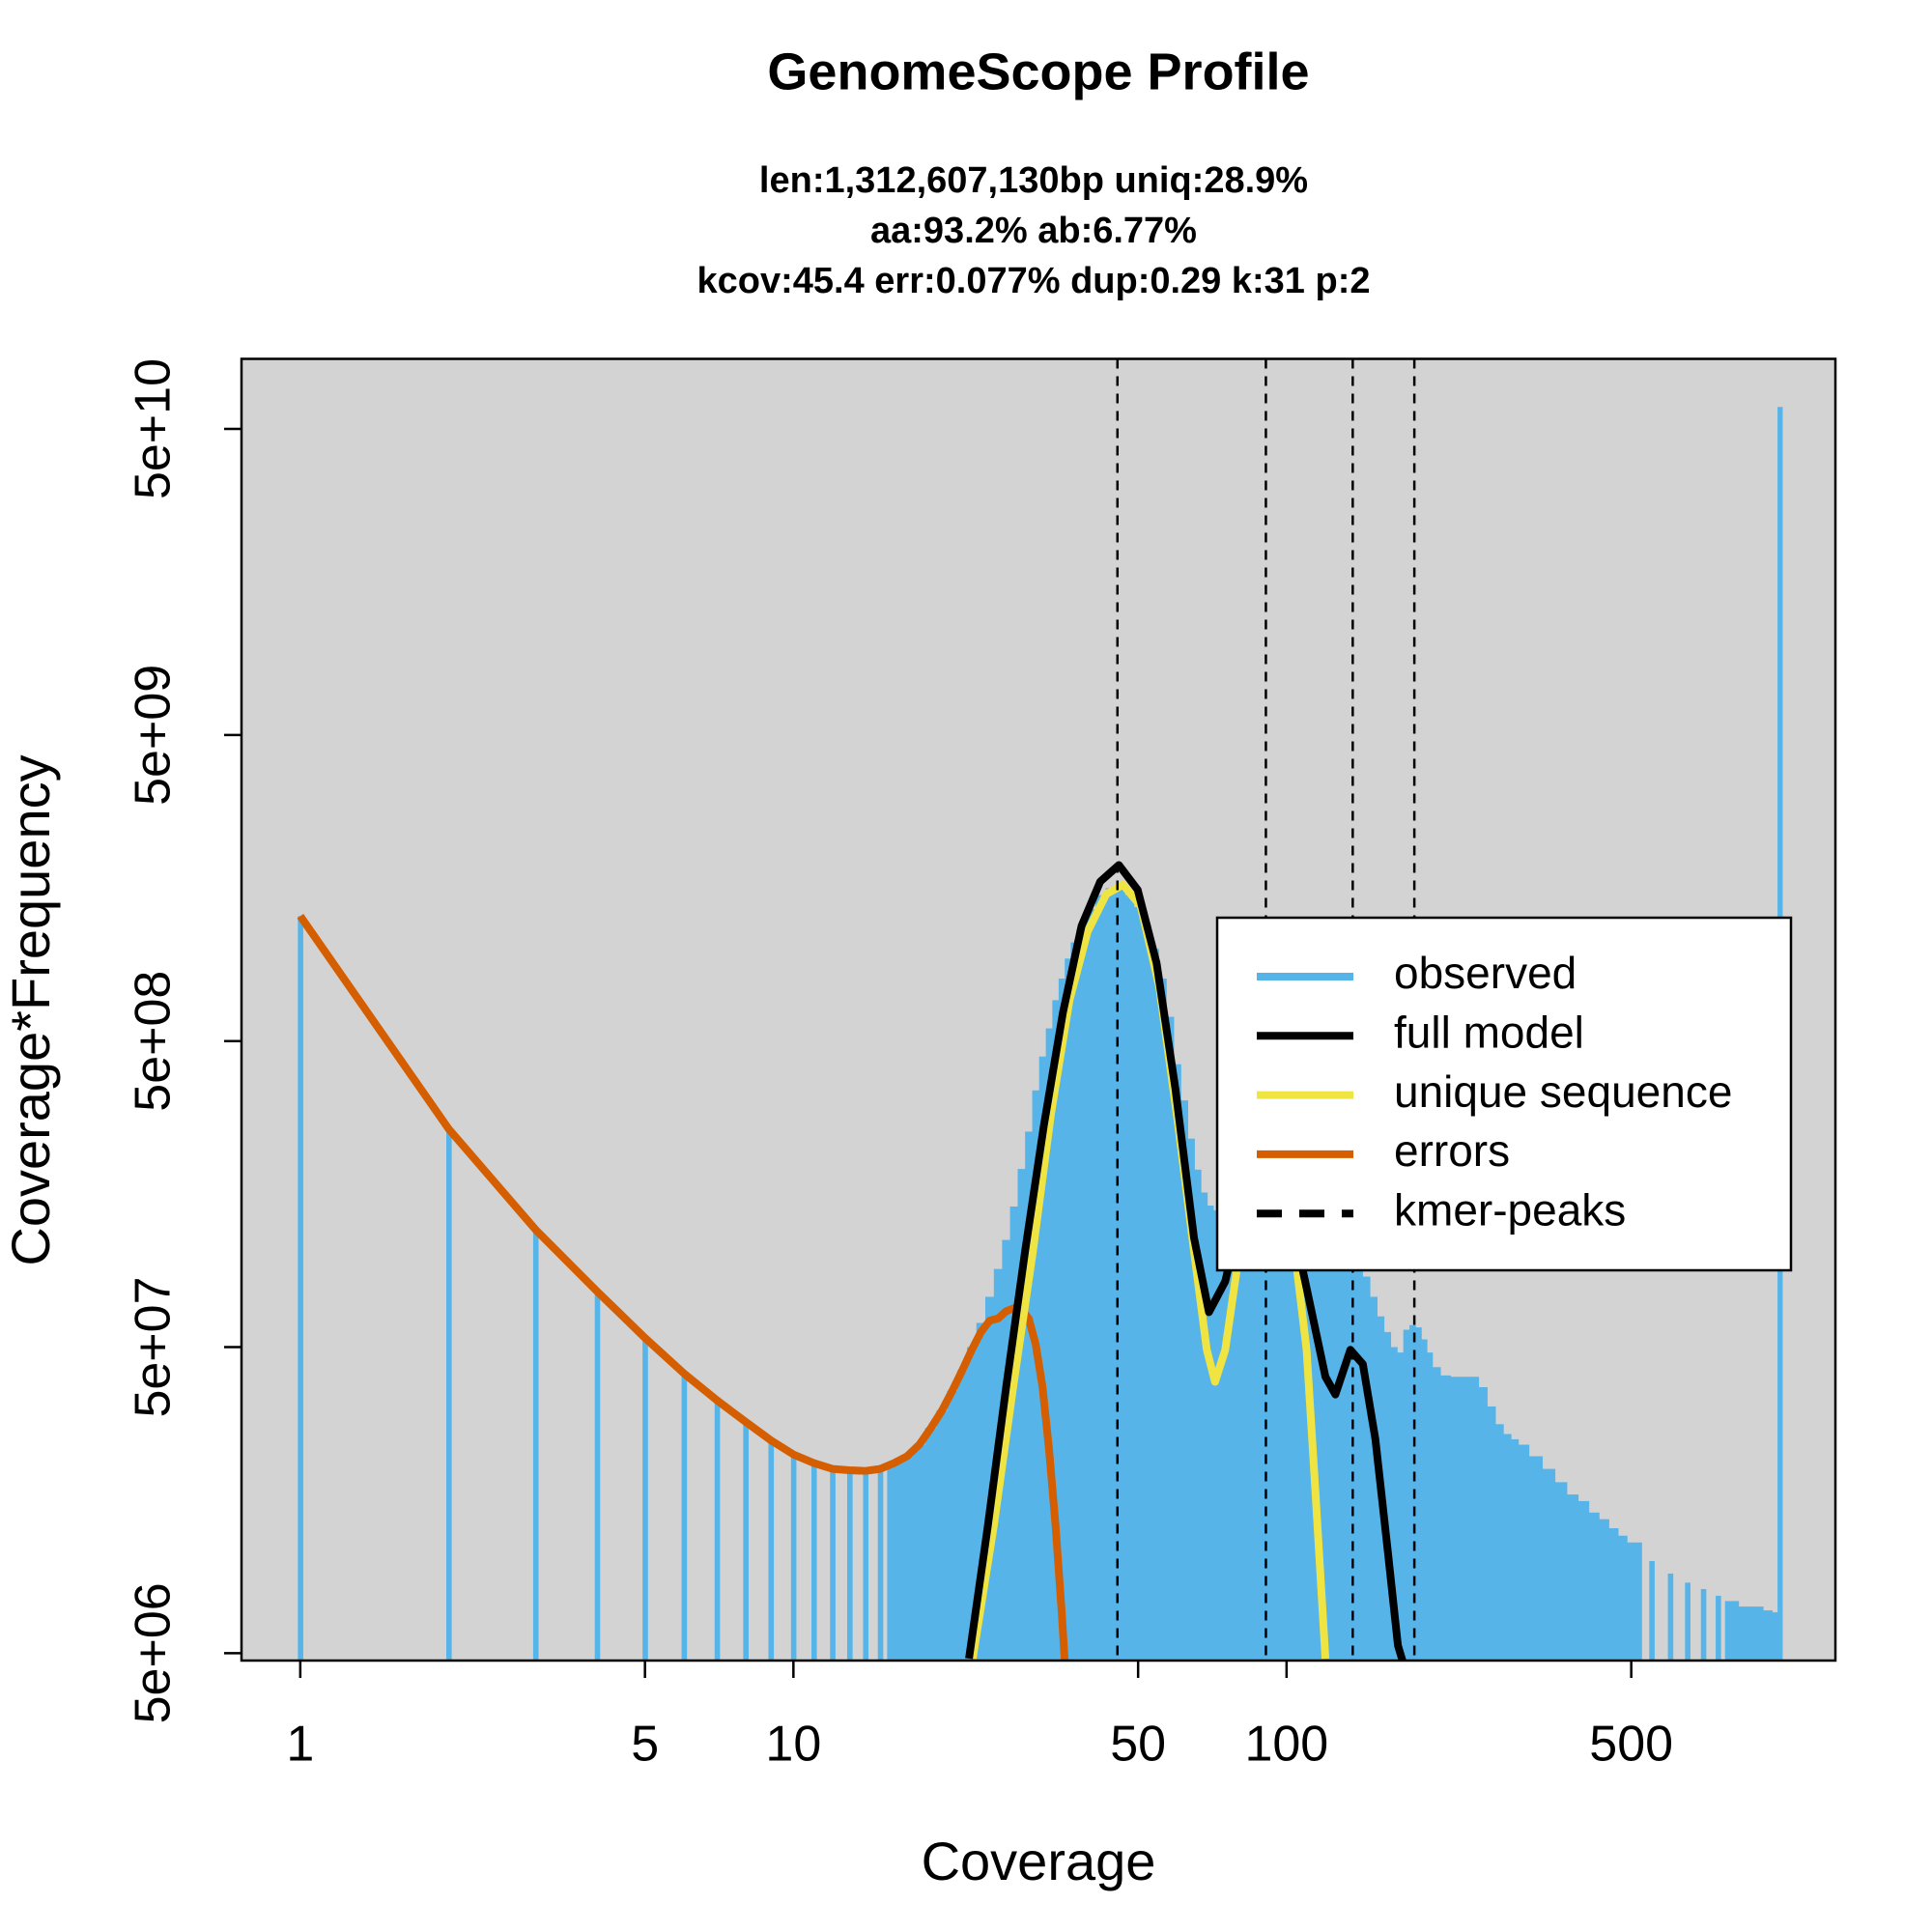 This screenshot has width=1932, height=1932. Describe the element at coordinates (154, 735) in the screenshot. I see `y-tick-label: 5e+09` at that location.